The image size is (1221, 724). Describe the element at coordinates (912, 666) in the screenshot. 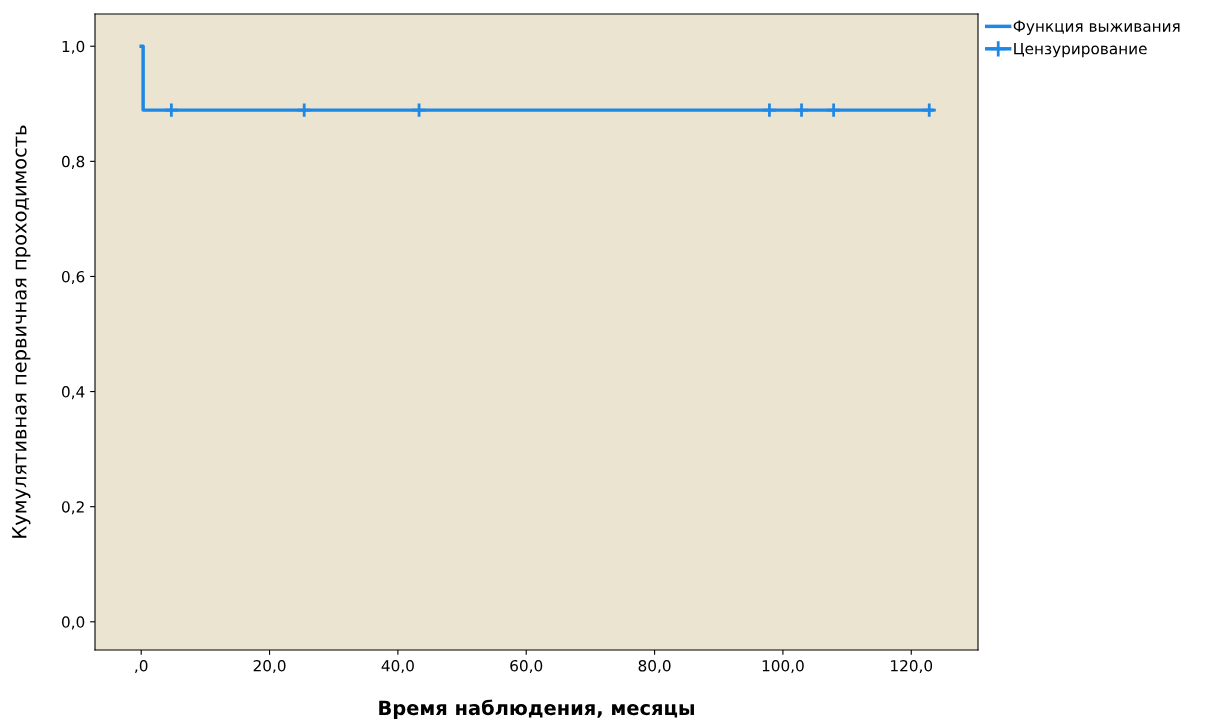

I see `x-tick-label: 120,0` at that location.